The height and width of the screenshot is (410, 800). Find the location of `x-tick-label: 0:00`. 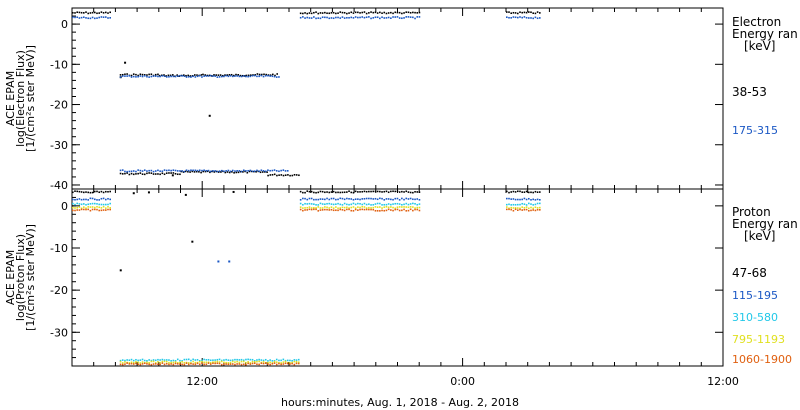

x-tick-label: 0:00 is located at coordinates (462, 381).